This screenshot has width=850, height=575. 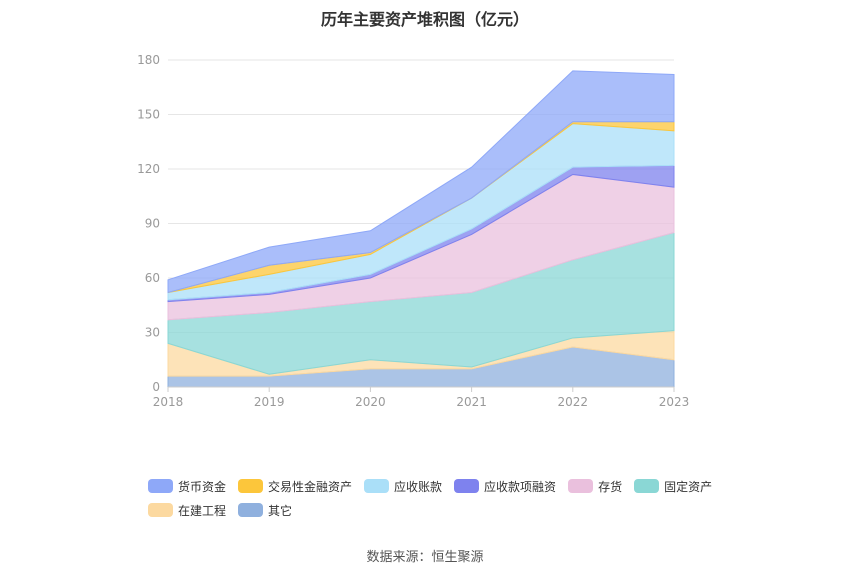 What do you see at coordinates (424, 19) in the screenshot?
I see `chart-title: 历年主要资产堆积图（亿元）` at bounding box center [424, 19].